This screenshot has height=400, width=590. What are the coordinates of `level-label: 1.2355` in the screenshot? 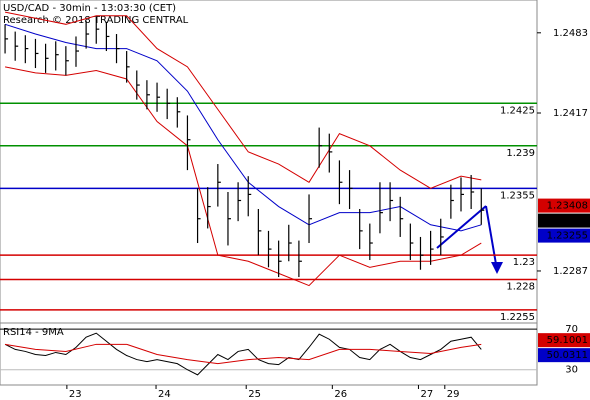 It's located at (517, 195).